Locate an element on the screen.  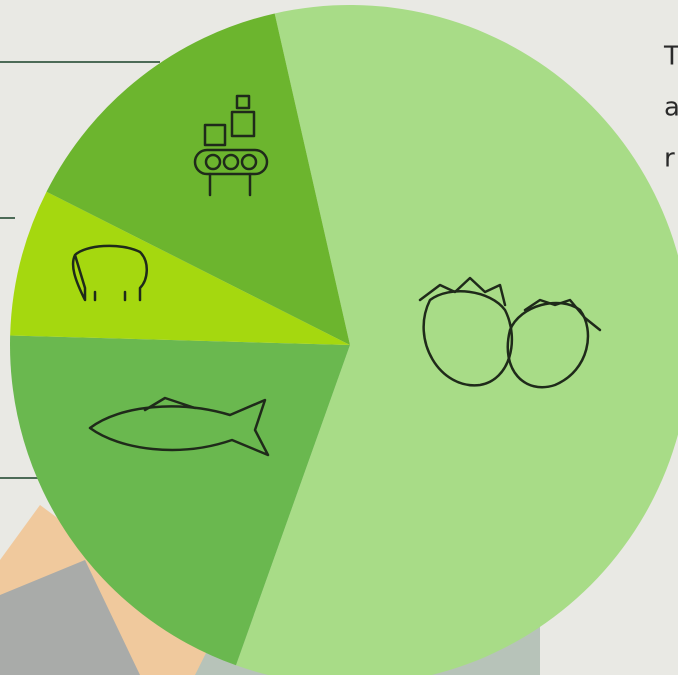
side-text: Tar is located at coordinates (670, 108).